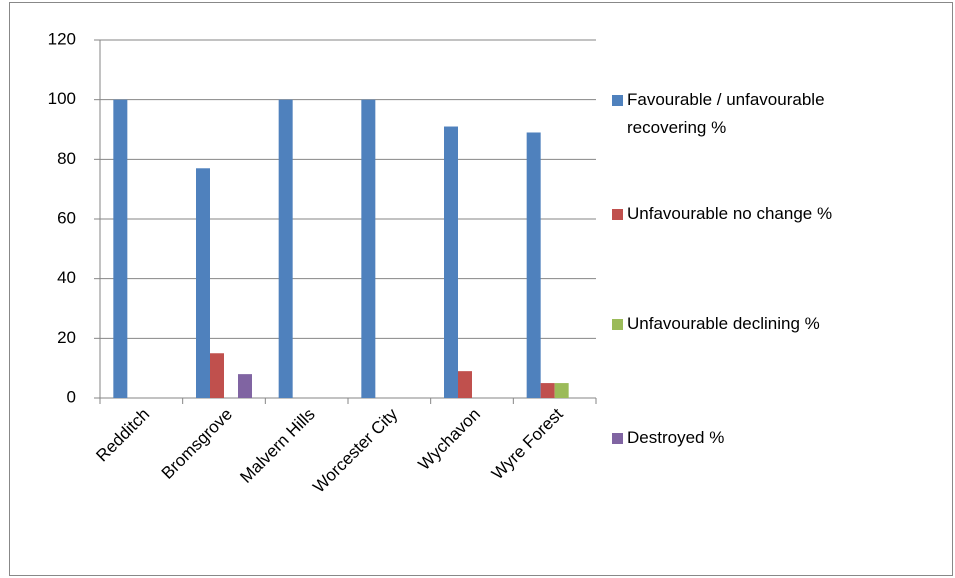 Image resolution: width=955 pixels, height=578 pixels. I want to click on y-tick-label: 20, so click(66, 337).